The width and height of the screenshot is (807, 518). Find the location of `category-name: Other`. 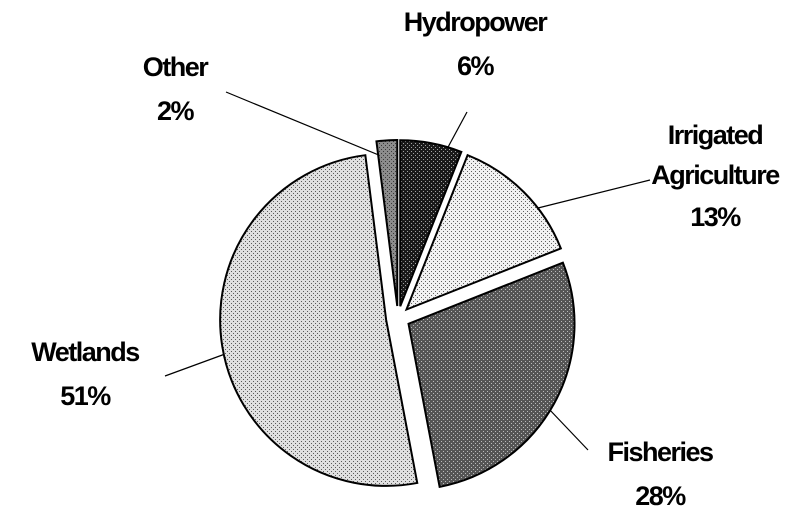

category-name: Other is located at coordinates (175, 67).